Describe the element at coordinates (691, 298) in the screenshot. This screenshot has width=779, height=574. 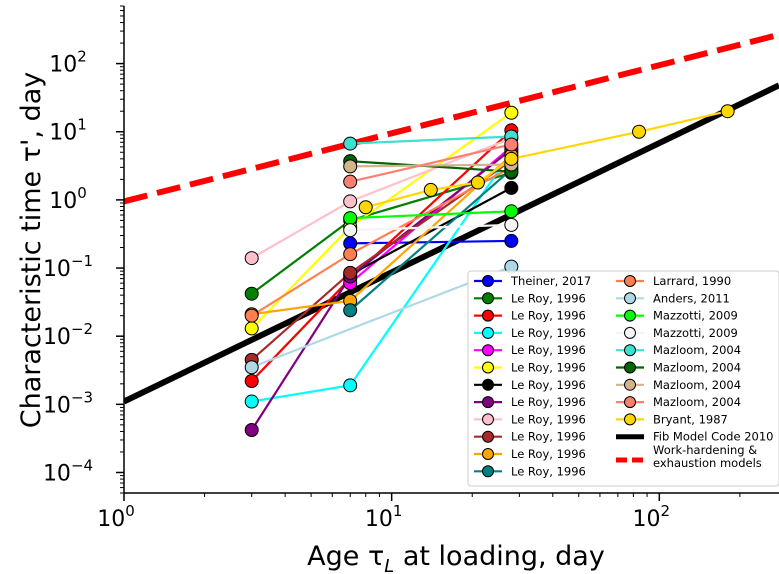
I see `legend-label: Anders, 2011` at that location.